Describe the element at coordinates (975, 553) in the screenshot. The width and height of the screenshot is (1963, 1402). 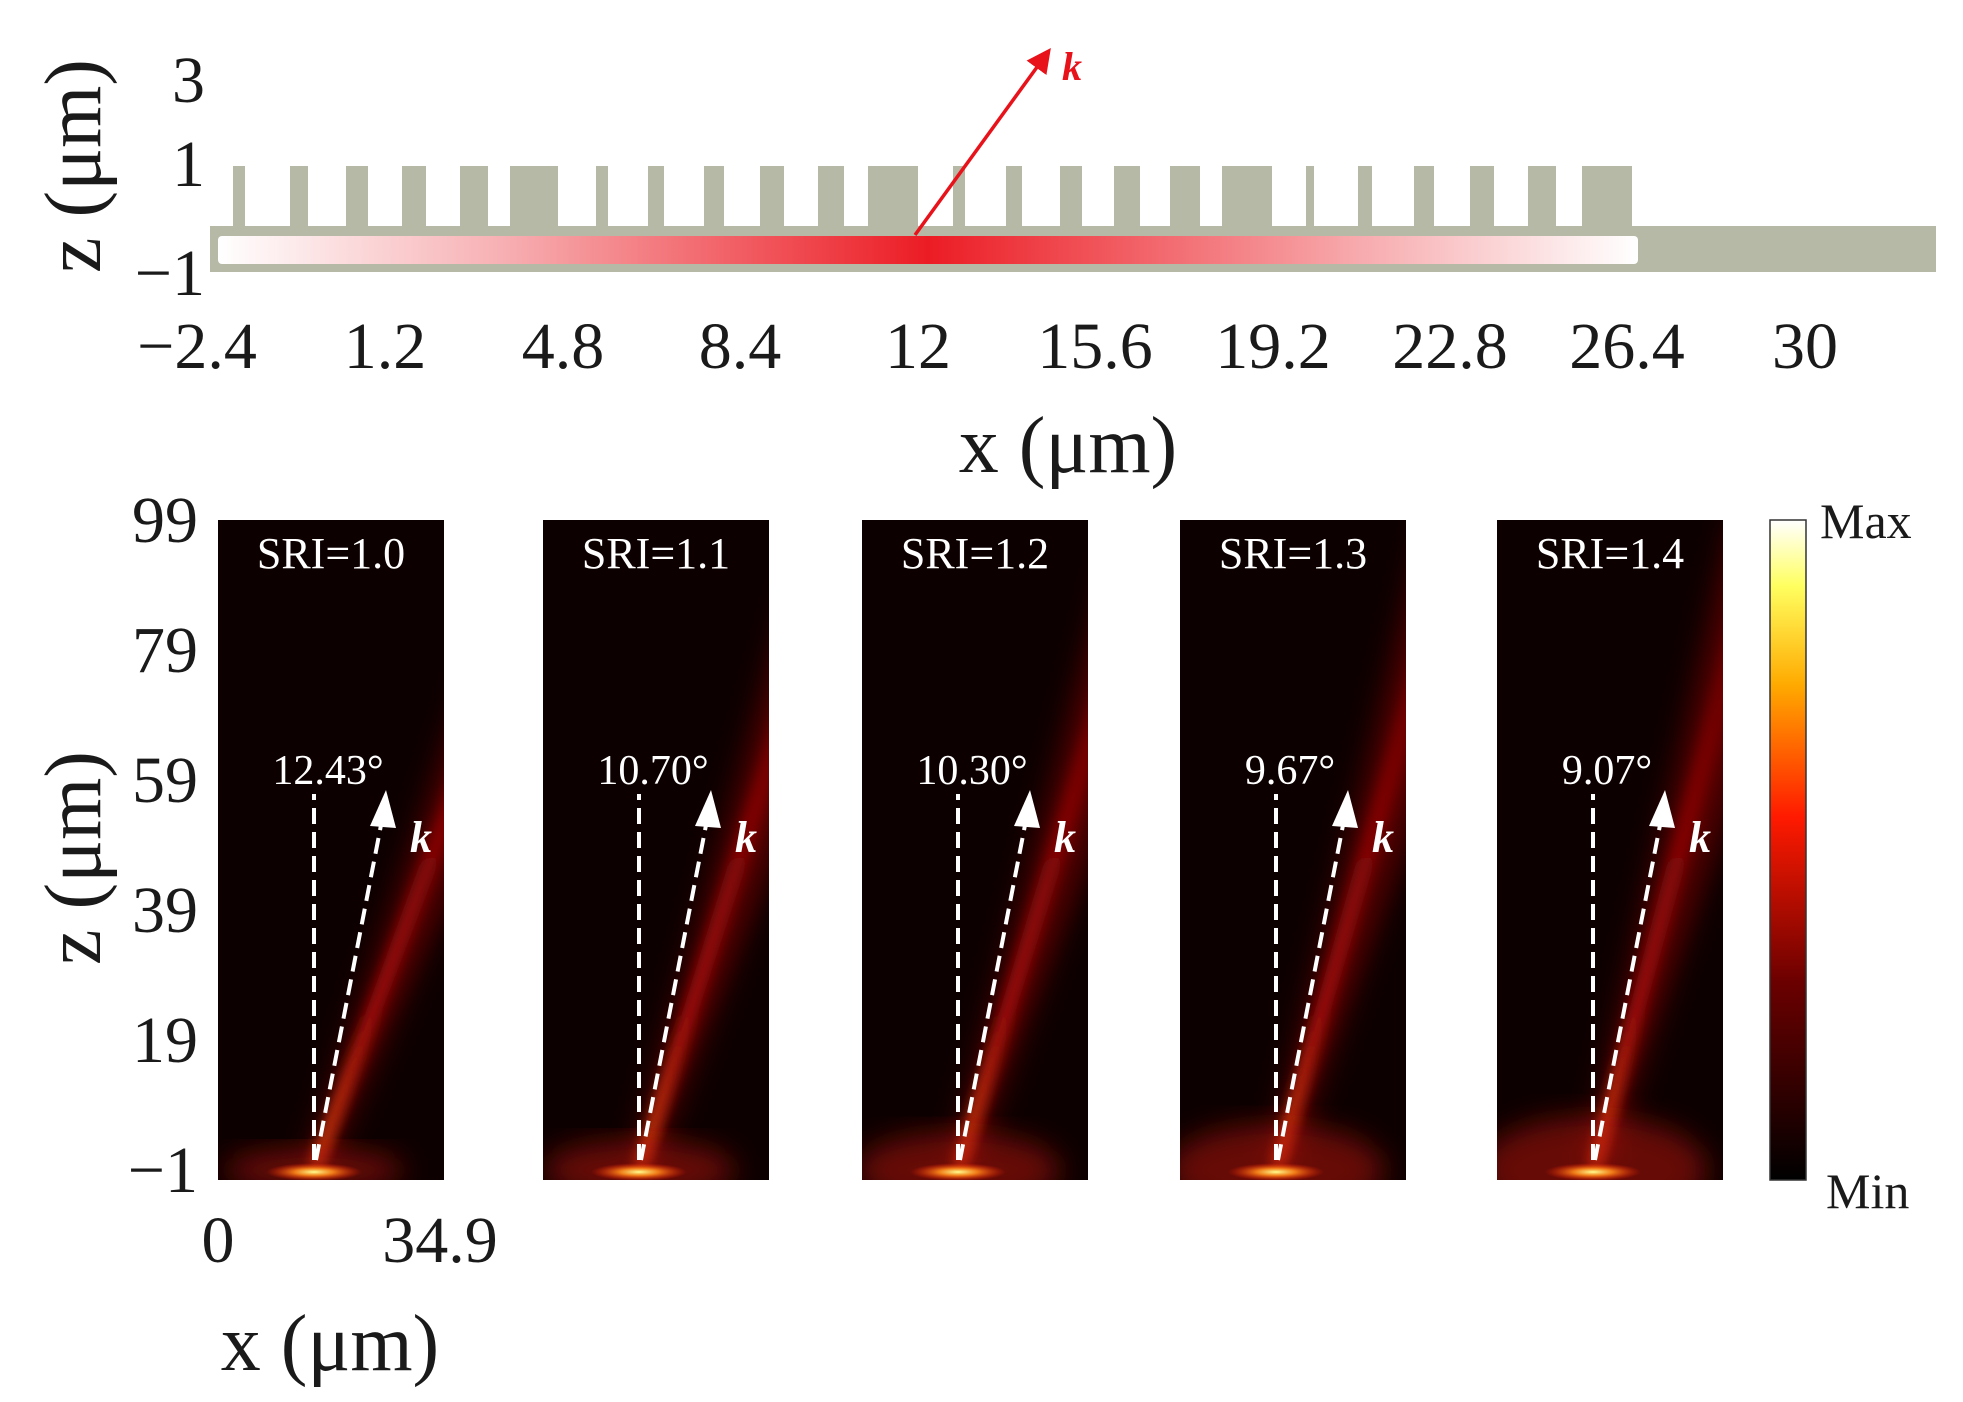
I see `sri-label: SRI=1.2` at that location.